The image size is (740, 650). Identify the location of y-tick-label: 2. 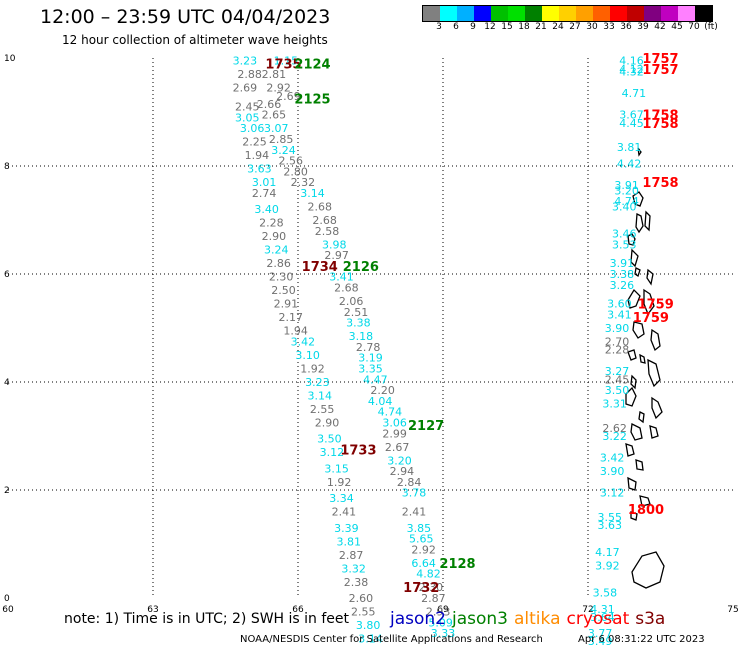
(7, 491).